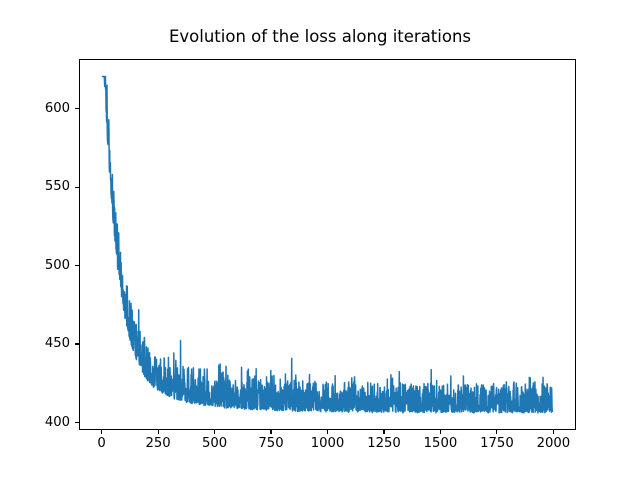 The width and height of the screenshot is (640, 480). Describe the element at coordinates (57, 187) in the screenshot. I see `y-tick-label: 550` at that location.